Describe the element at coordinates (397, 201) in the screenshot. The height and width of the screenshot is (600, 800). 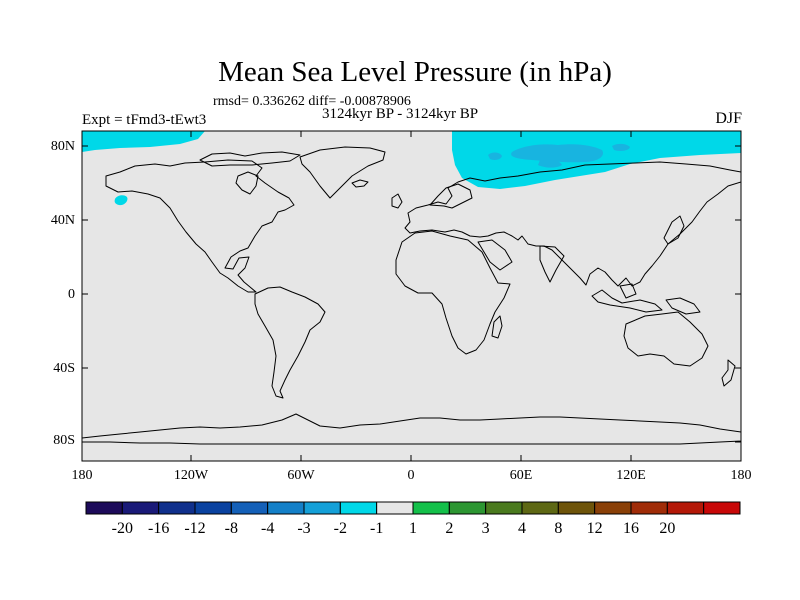
I see `coast-british-isles` at that location.